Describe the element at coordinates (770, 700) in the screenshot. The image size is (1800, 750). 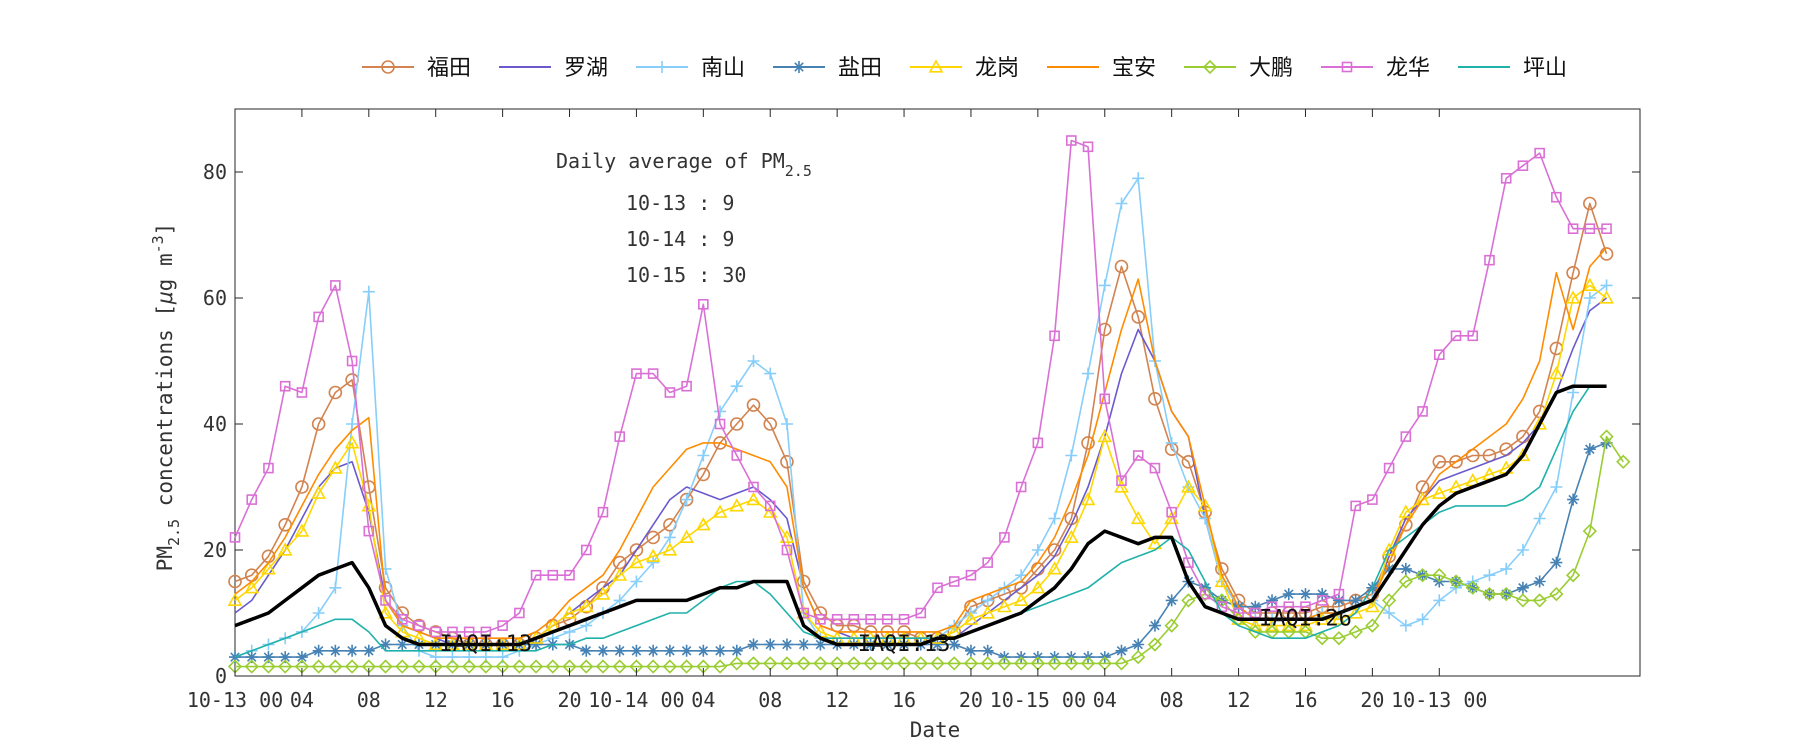
I see `x-tick-label: 08` at that location.